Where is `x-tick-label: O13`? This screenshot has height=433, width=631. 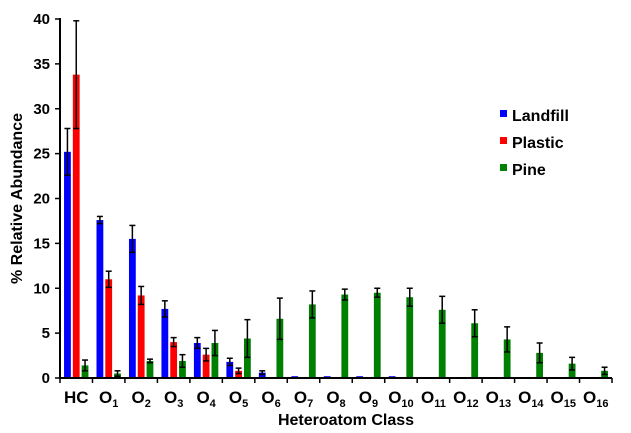 x-tick-label: O13 is located at coordinates (498, 399).